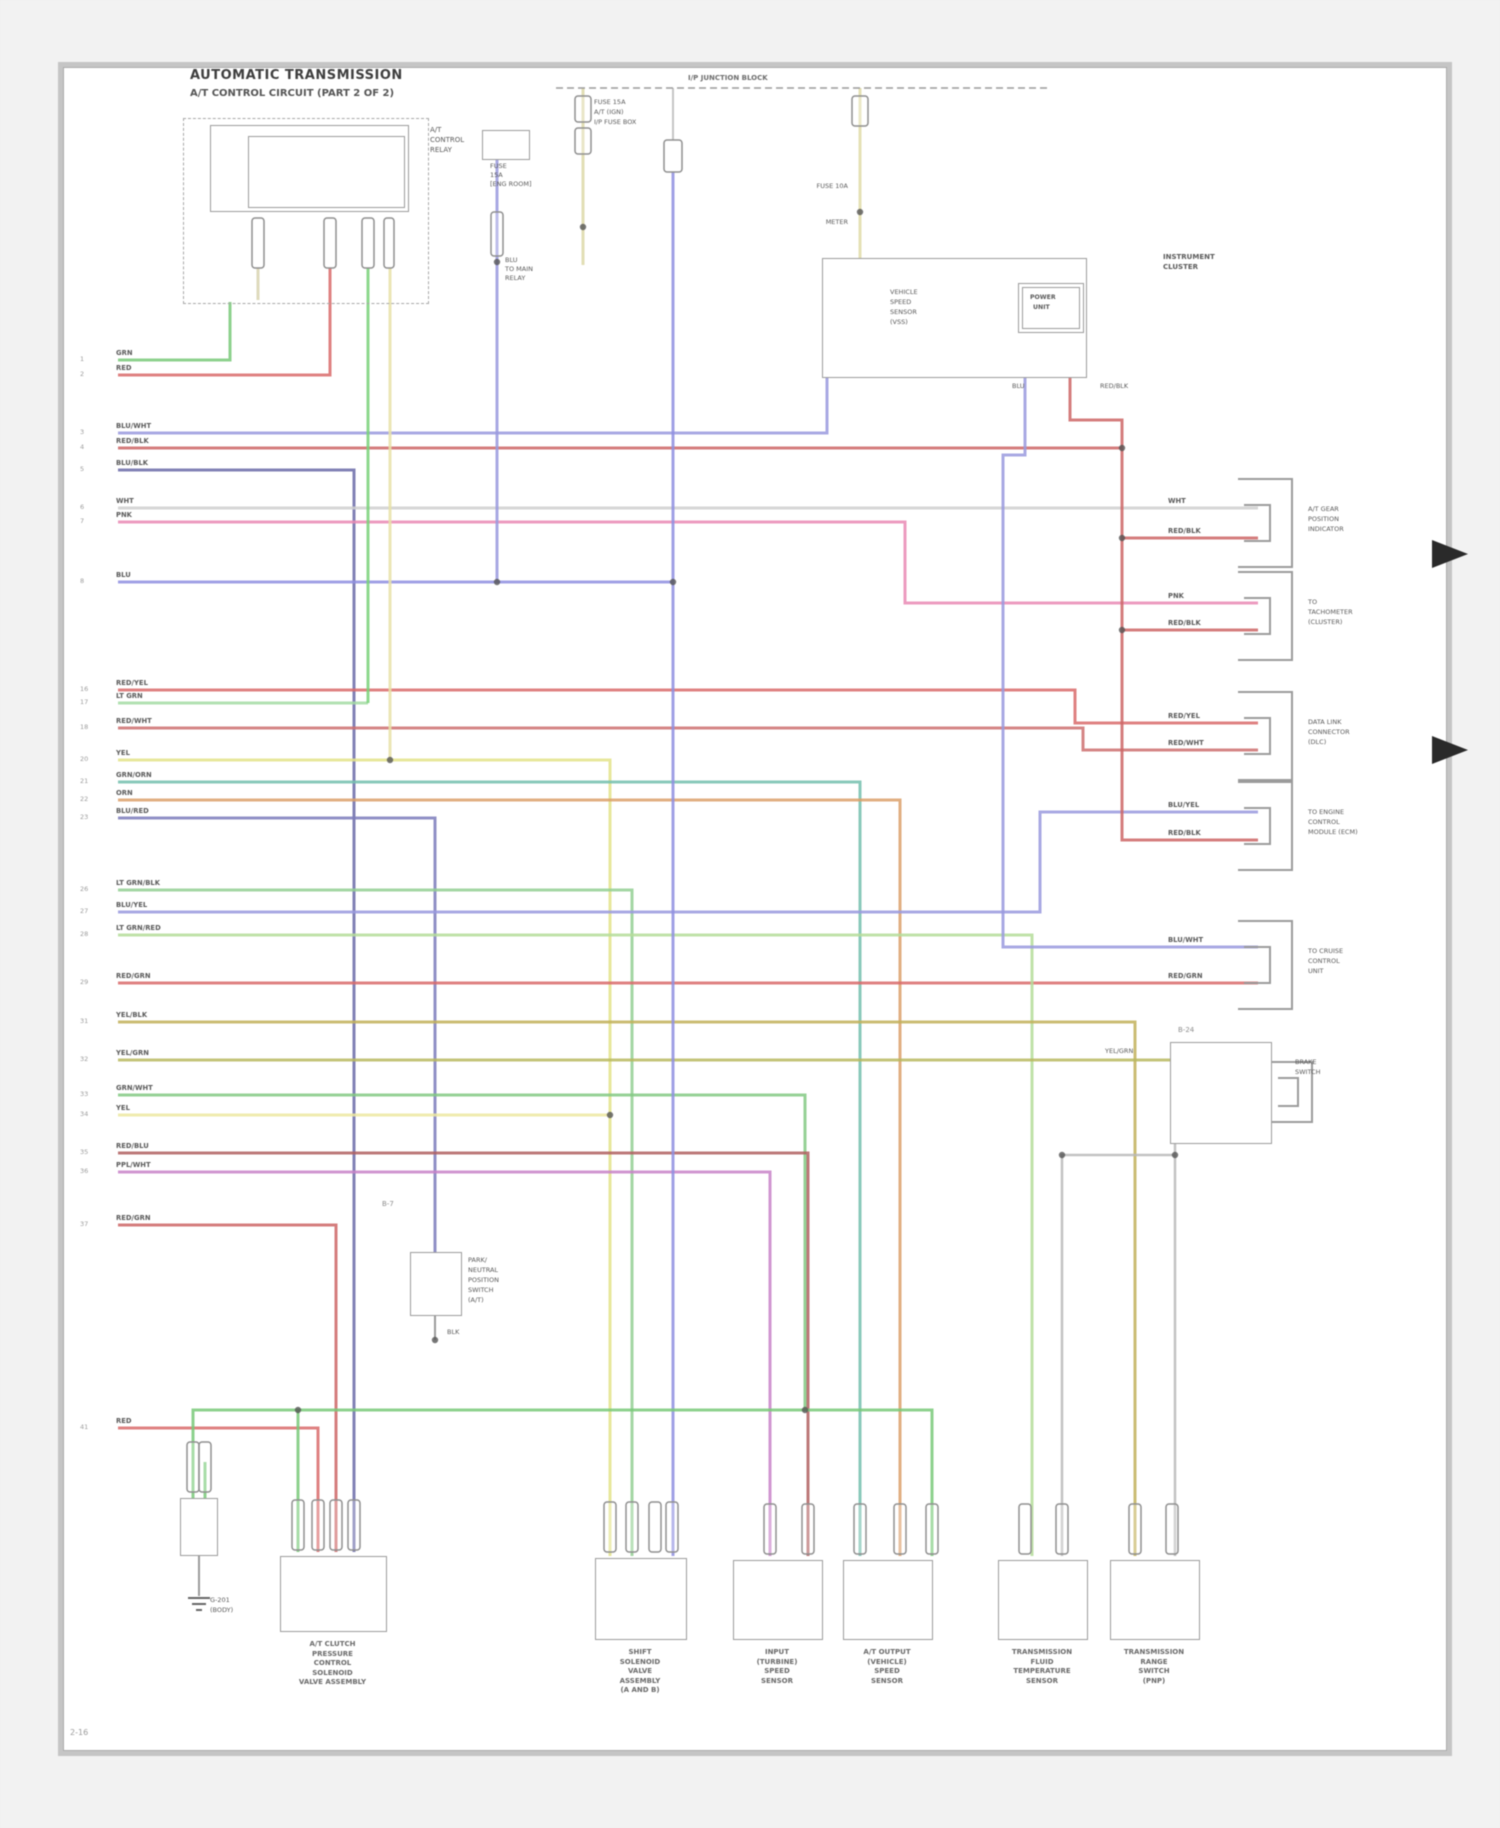 The width and height of the screenshot is (1500, 1828). What do you see at coordinates (132, 1053) in the screenshot?
I see `wire-code-label: YEL/GRN` at bounding box center [132, 1053].